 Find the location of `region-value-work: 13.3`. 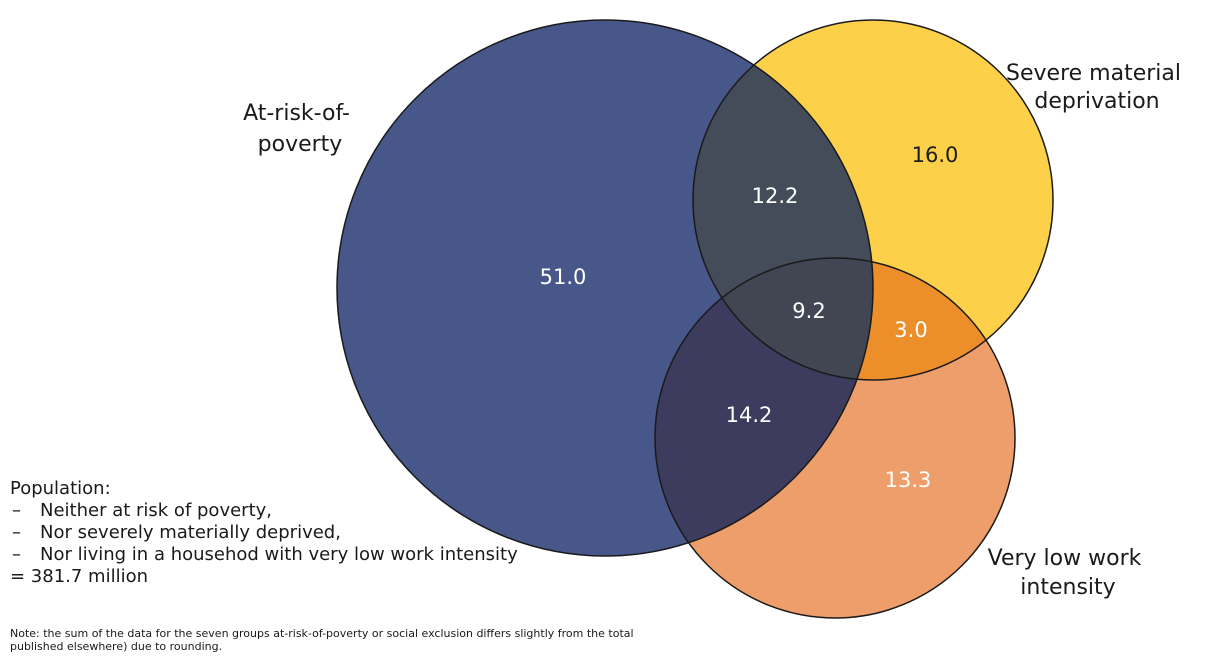

region-value-work: 13.3 is located at coordinates (908, 480).